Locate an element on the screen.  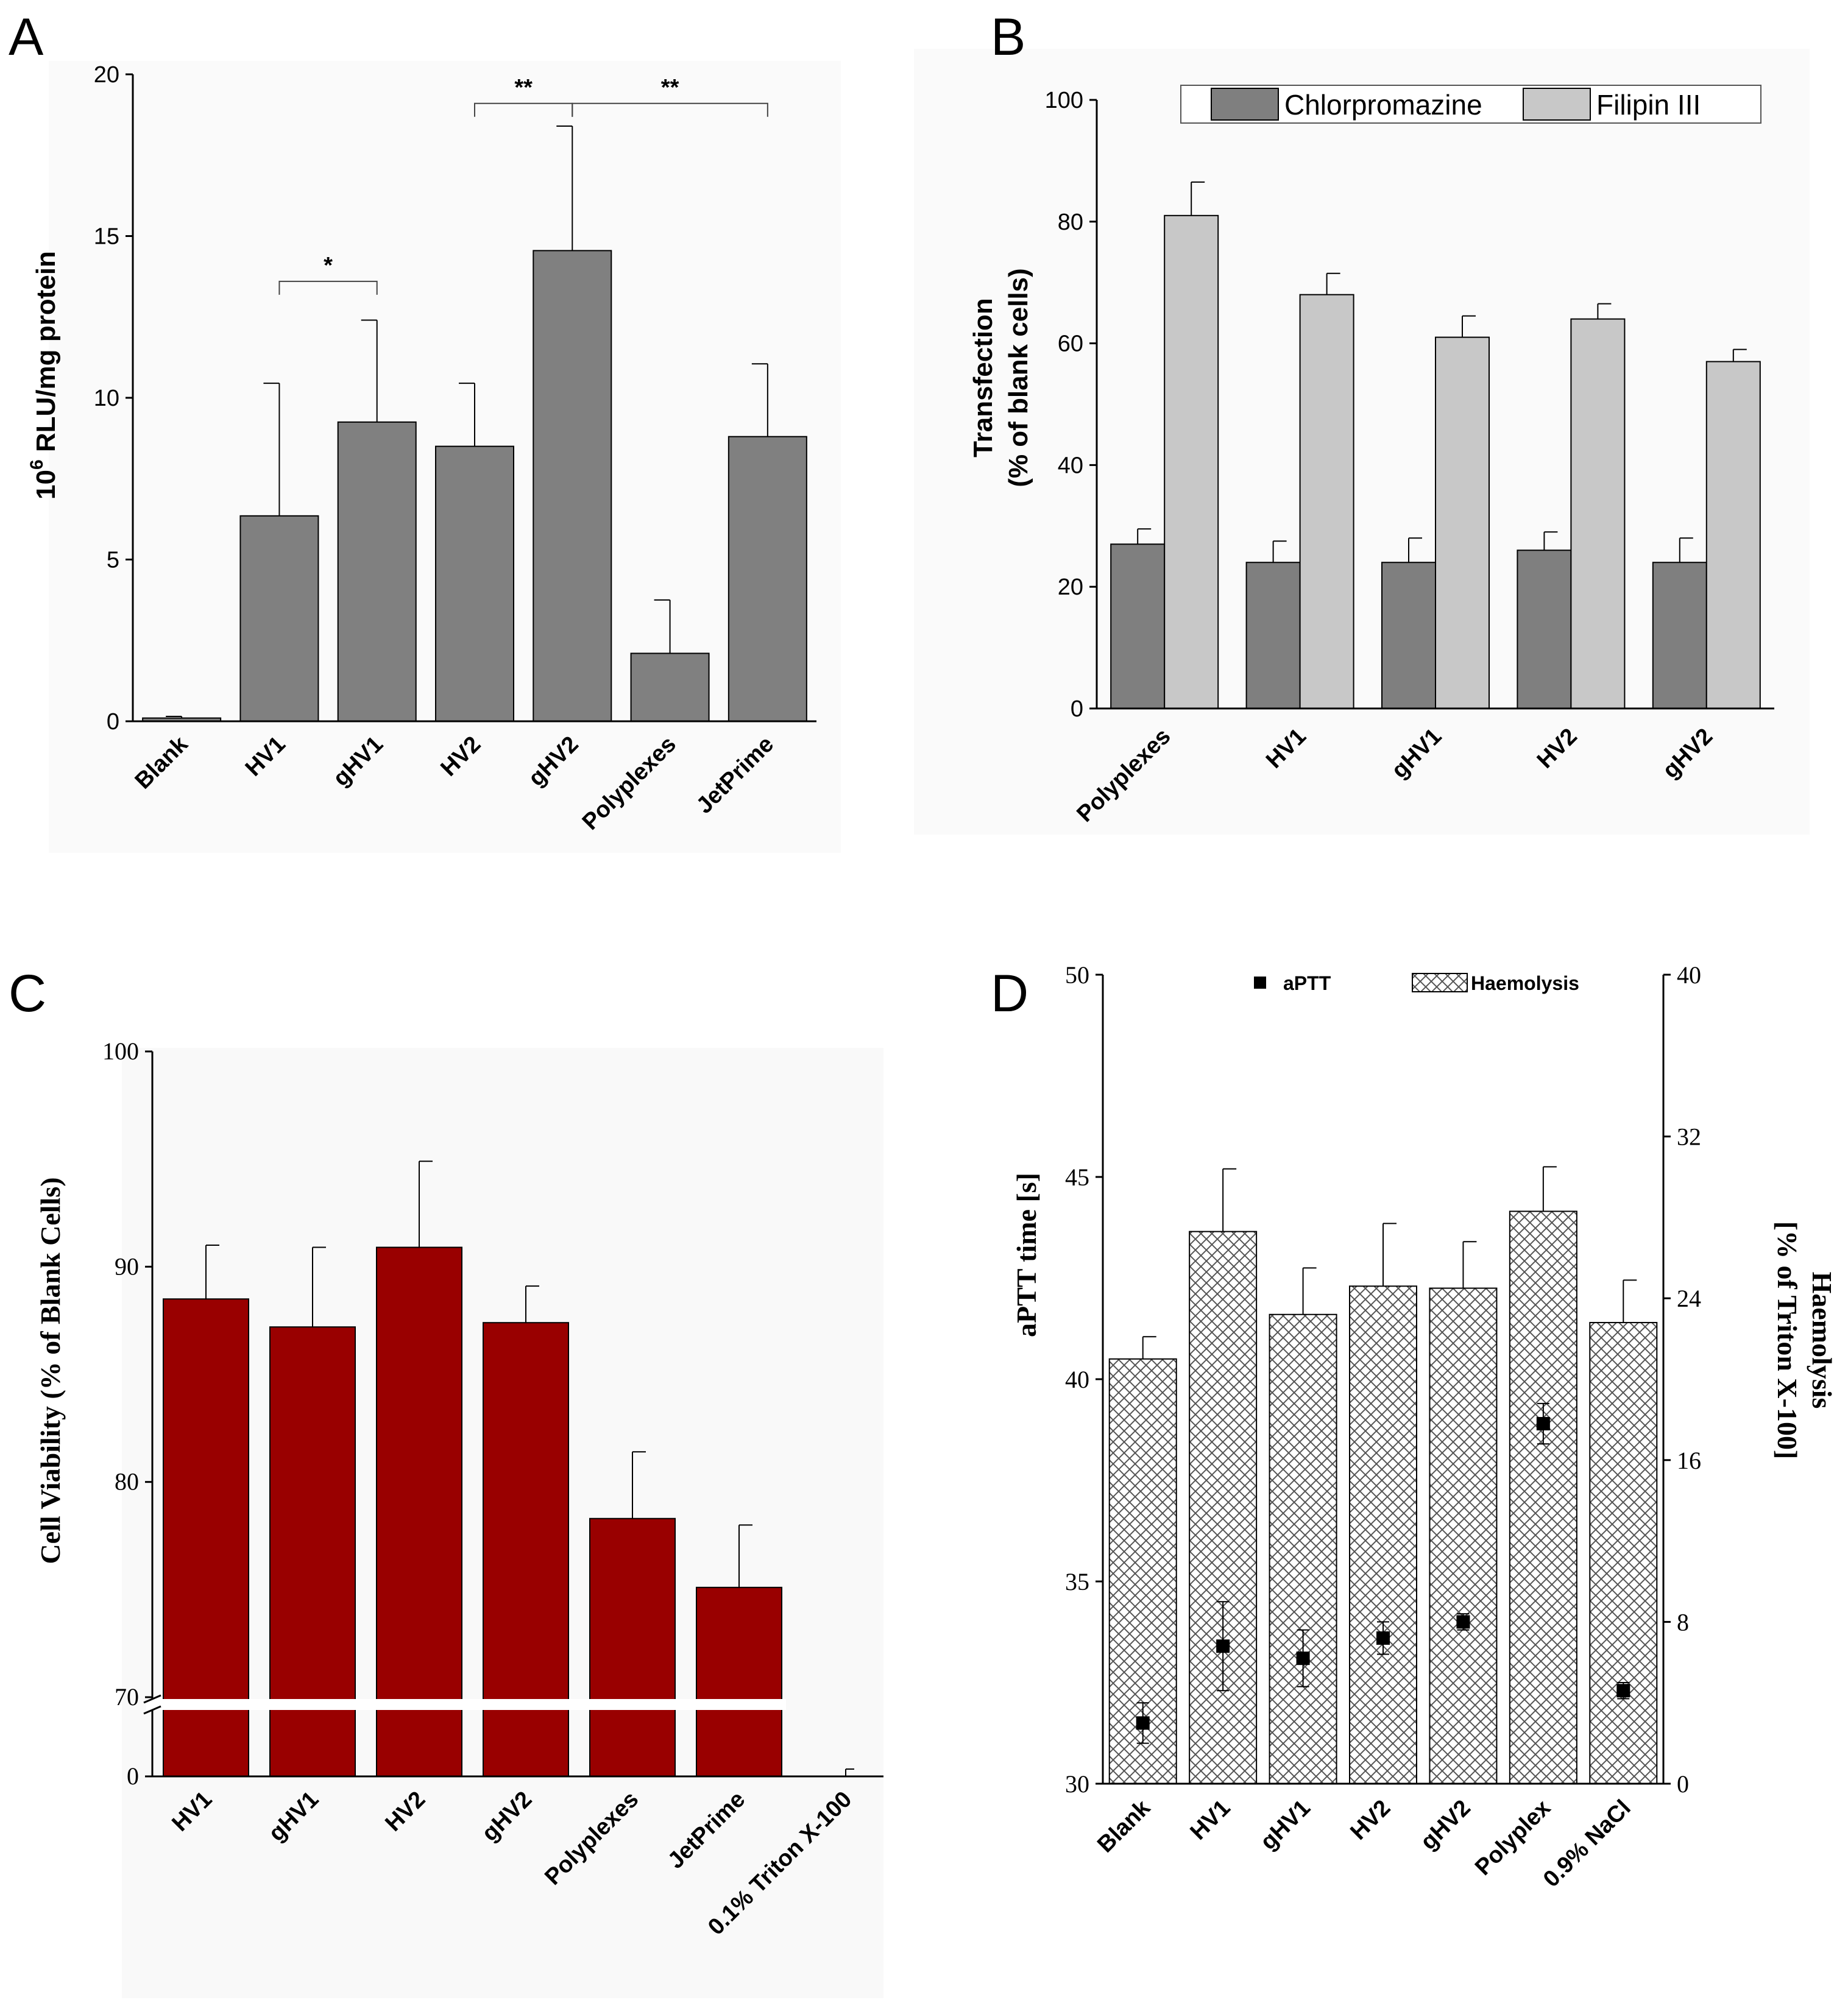
point-d-aptt-ghv1 is located at coordinates (1303, 1659).